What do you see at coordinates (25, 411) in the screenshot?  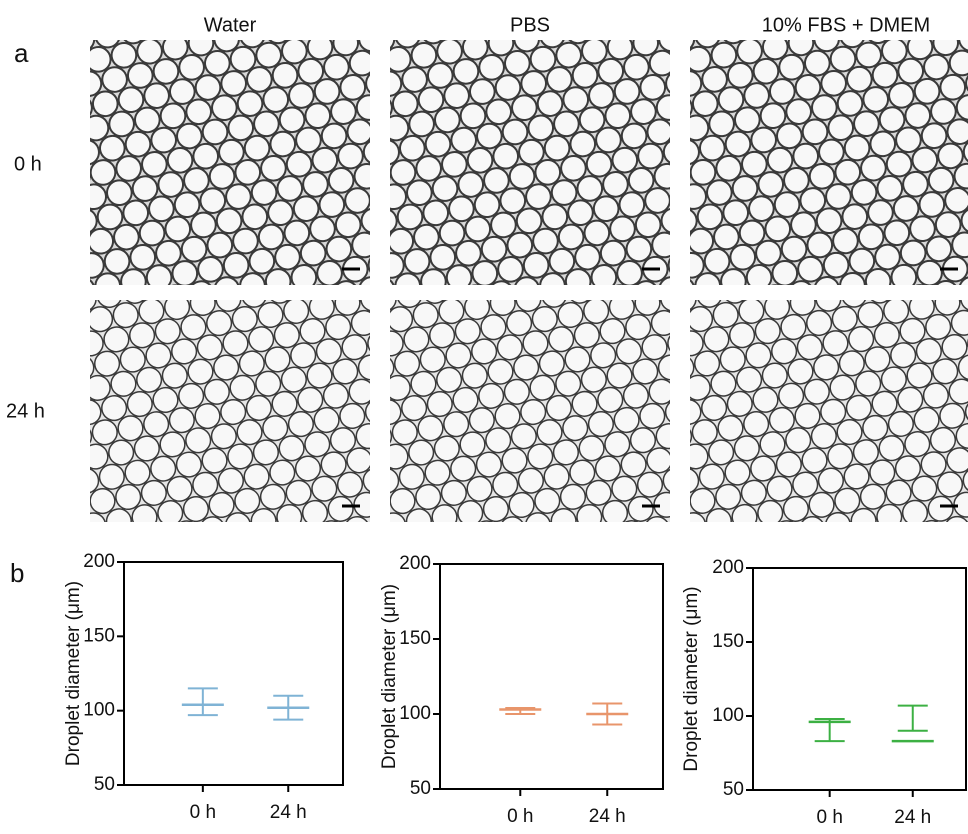 I see `row-label: 24 h` at bounding box center [25, 411].